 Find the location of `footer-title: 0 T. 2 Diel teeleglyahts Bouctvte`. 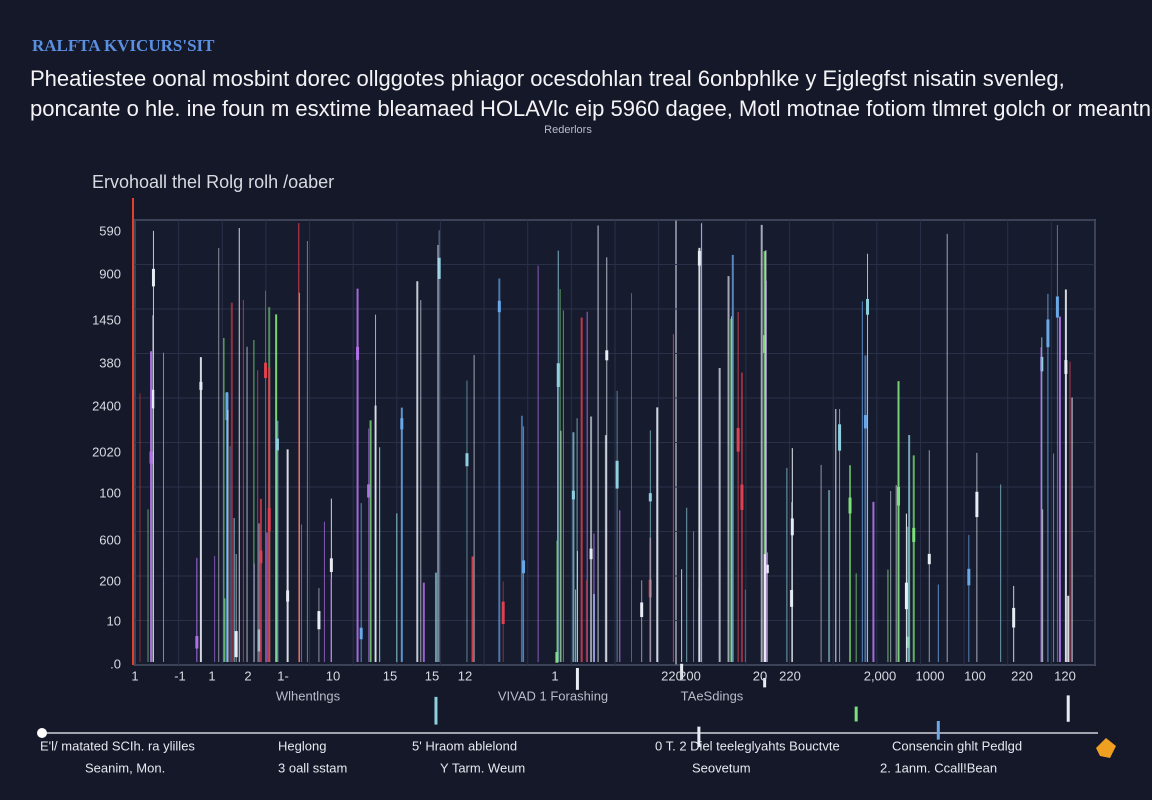

footer-title: 0 T. 2 Diel teeleglyahts Bouctvte is located at coordinates (747, 745).